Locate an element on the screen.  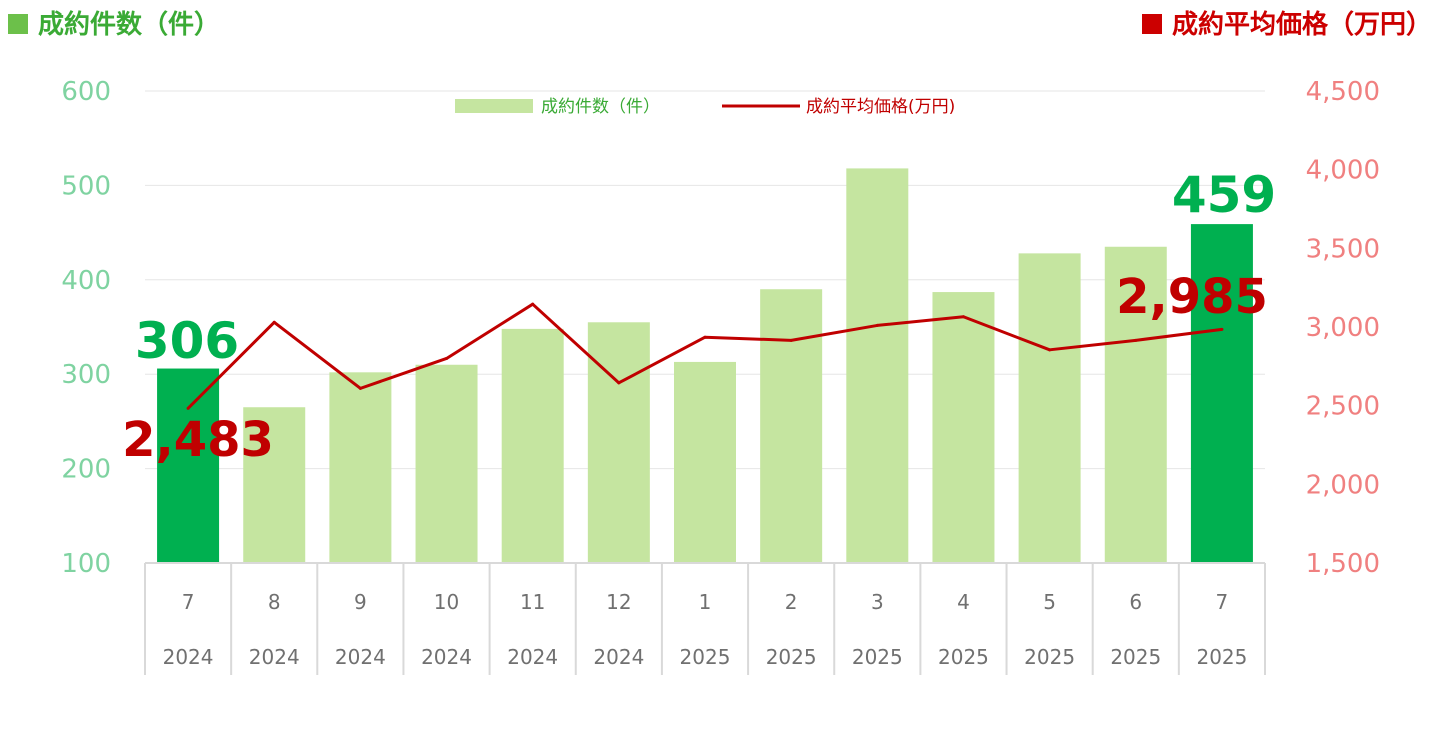
month-tick-label: 4 is located at coordinates (963, 602).